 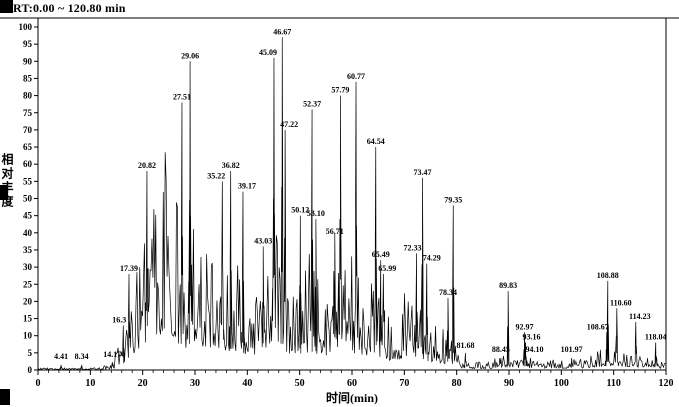 I want to click on peak-label: 81.68, so click(x=466, y=345).